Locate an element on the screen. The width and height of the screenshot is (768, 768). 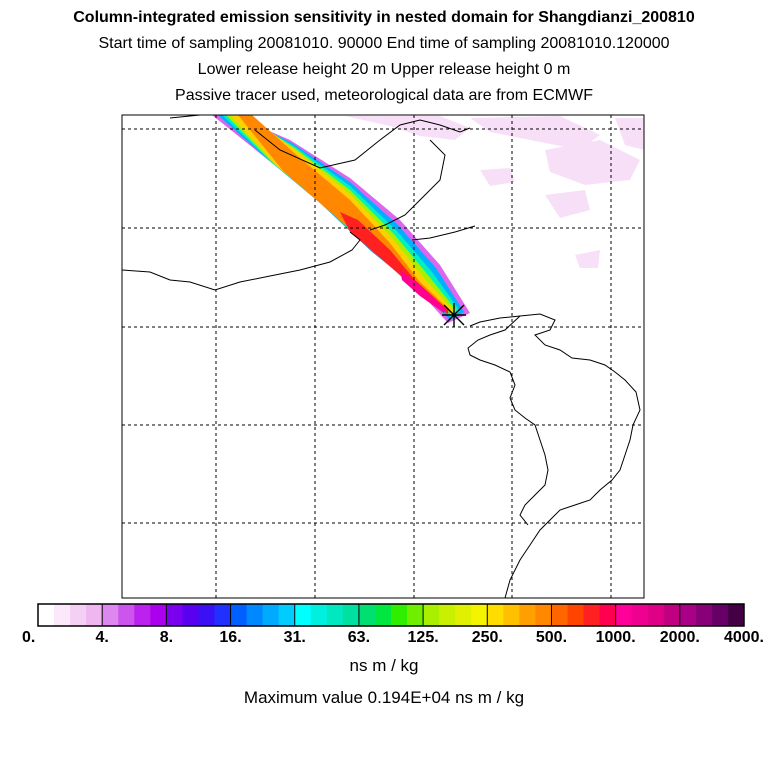
colorbar-tick-label: 8. is located at coordinates (166, 637).